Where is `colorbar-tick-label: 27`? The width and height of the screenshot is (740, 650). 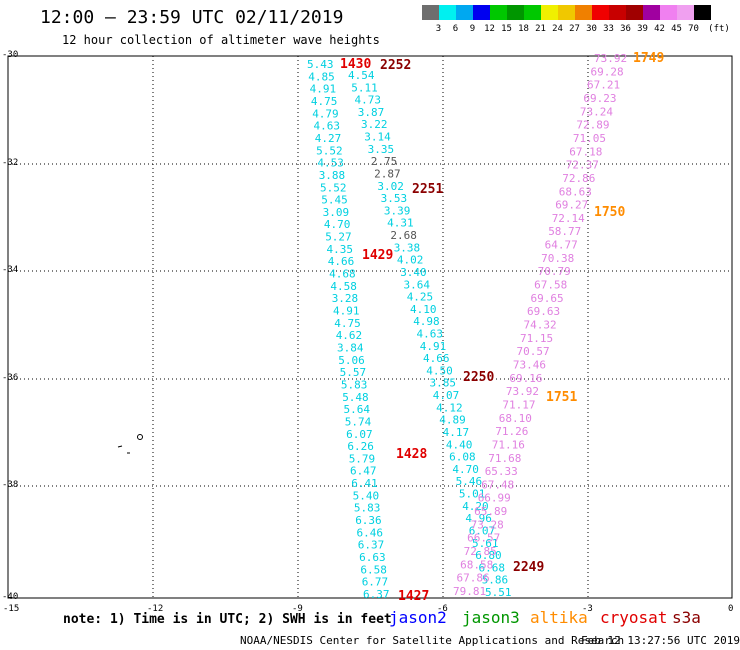
colorbar-tick-label: 27 is located at coordinates (574, 29).